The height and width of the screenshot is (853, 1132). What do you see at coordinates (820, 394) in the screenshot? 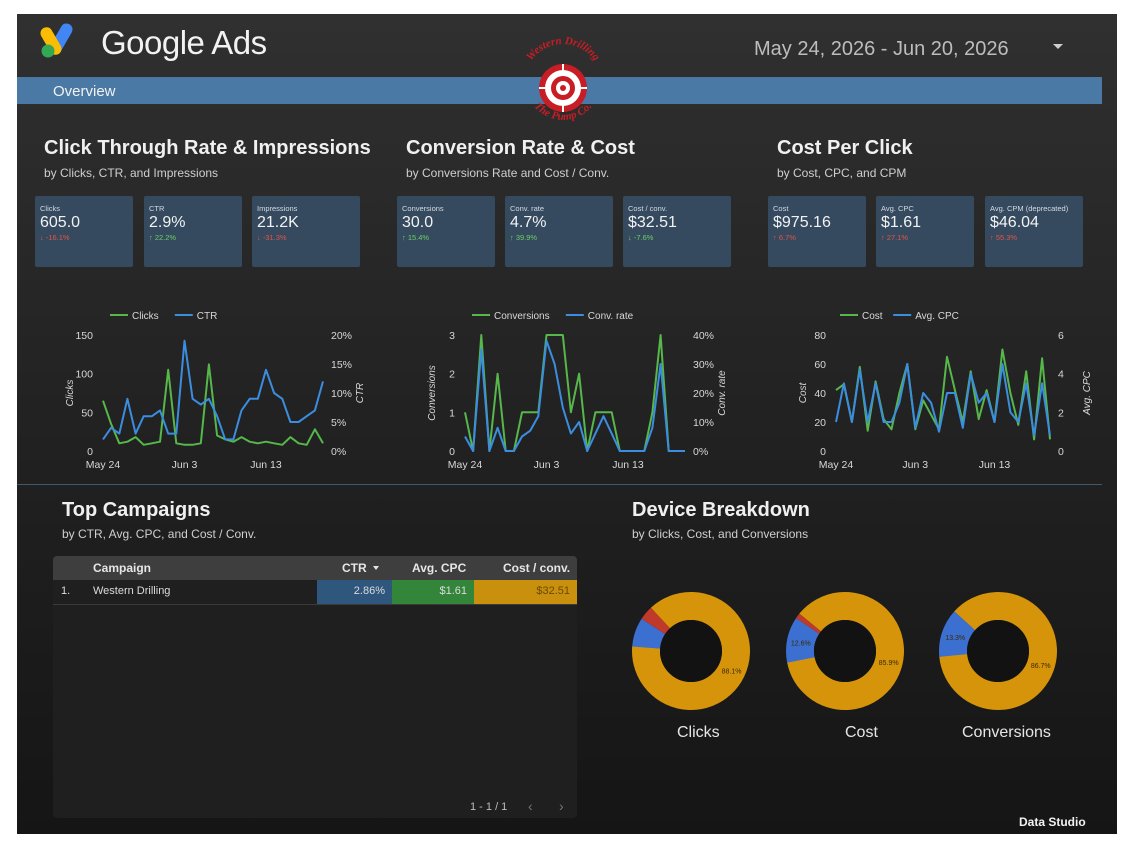
I see `y-left-tick-label: 40` at bounding box center [820, 394].